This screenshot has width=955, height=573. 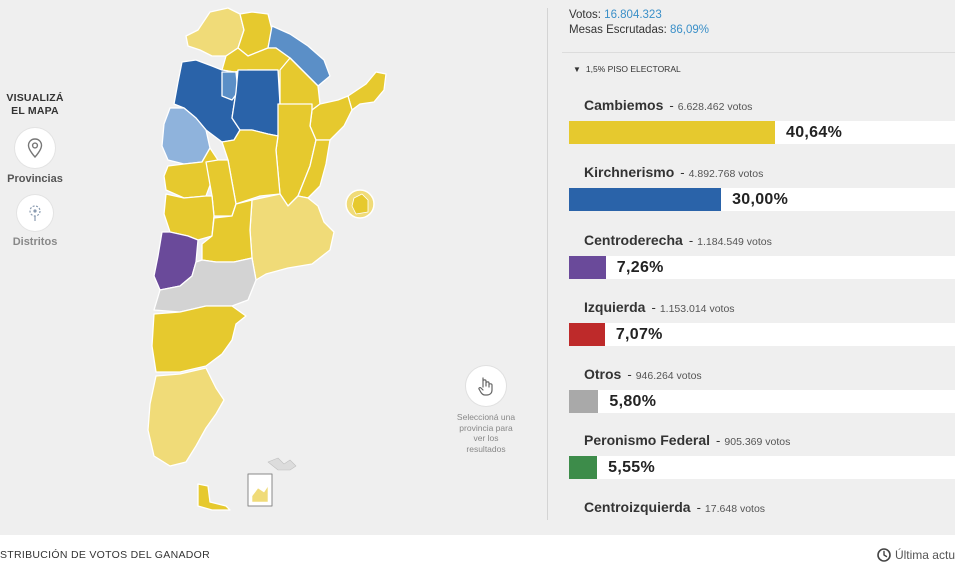 What do you see at coordinates (735, 509) in the screenshot?
I see `party-votes: 17.648 votos` at bounding box center [735, 509].